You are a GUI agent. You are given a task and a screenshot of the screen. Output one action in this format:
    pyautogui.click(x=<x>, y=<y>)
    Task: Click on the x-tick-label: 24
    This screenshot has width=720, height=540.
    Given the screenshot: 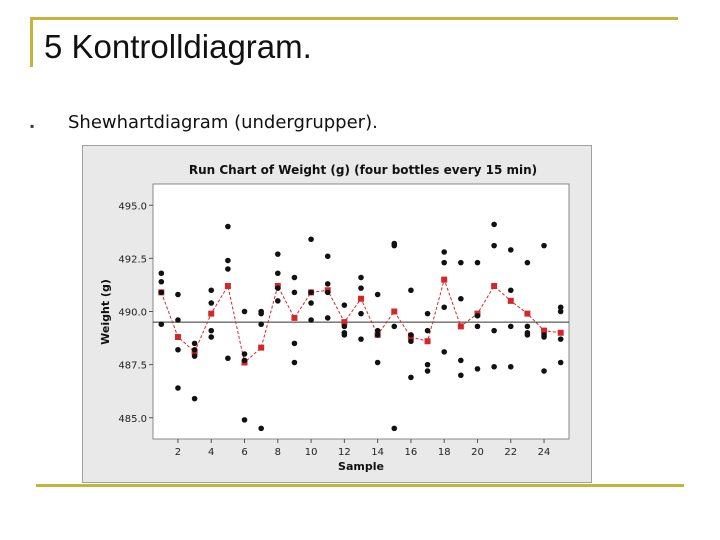 What is the action you would take?
    pyautogui.click(x=544, y=452)
    